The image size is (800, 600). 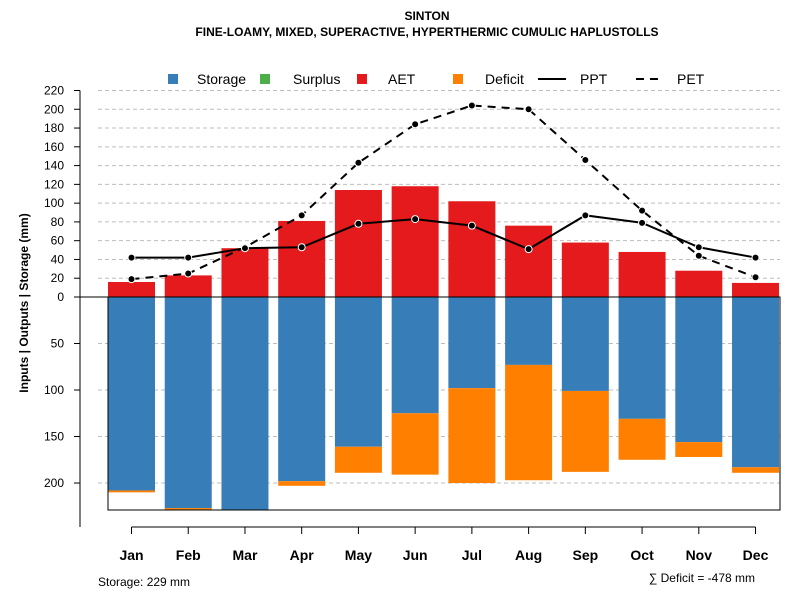 What do you see at coordinates (585, 555) in the screenshot?
I see `x-tick-label: Sep` at bounding box center [585, 555].